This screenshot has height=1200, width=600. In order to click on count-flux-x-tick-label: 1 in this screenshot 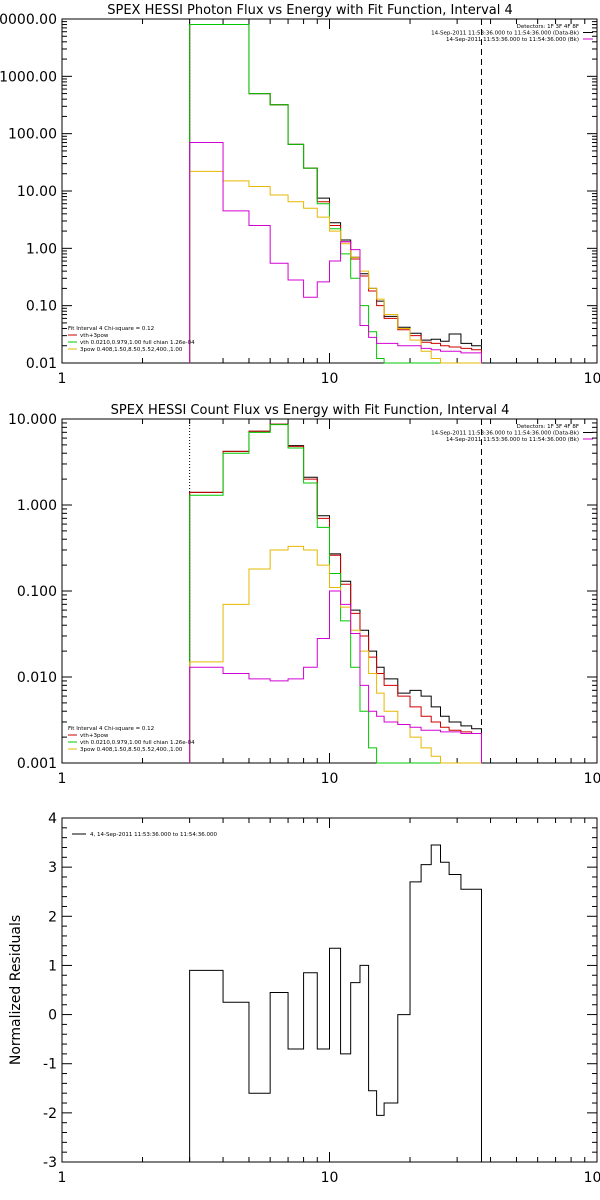, I will do `click(62, 779)`.